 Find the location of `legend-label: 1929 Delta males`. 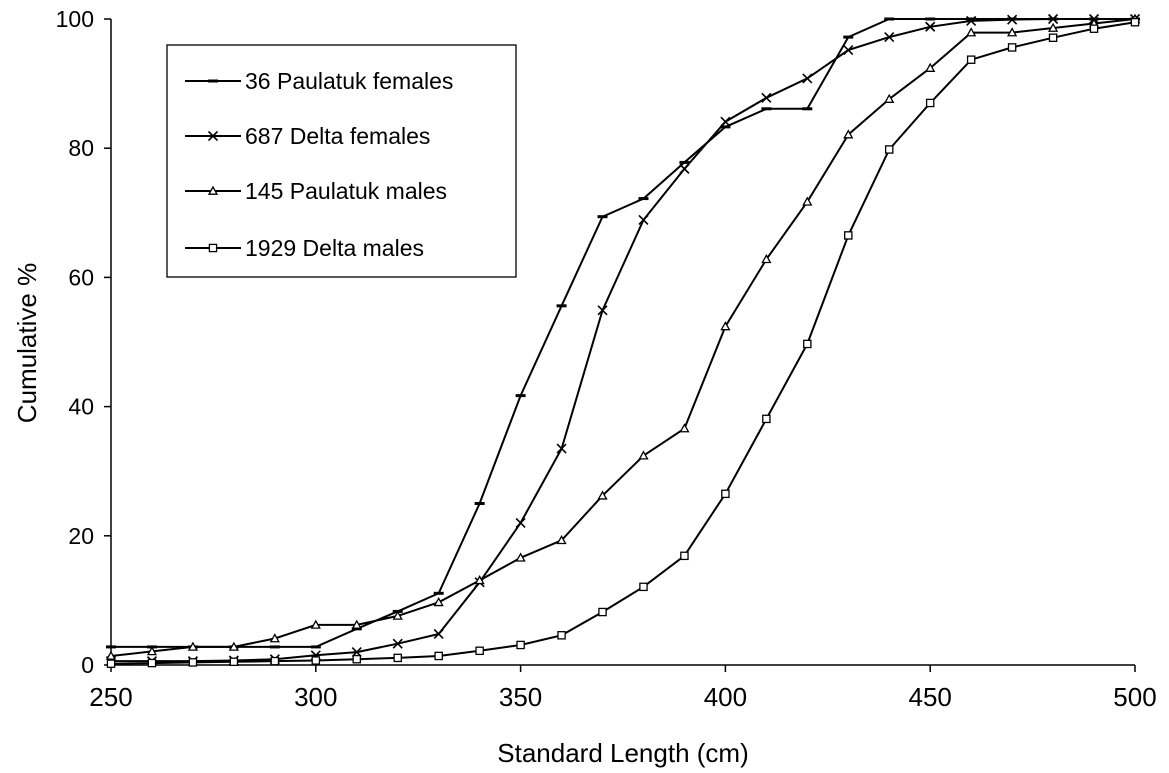

legend-label: 1929 Delta males is located at coordinates (334, 248).